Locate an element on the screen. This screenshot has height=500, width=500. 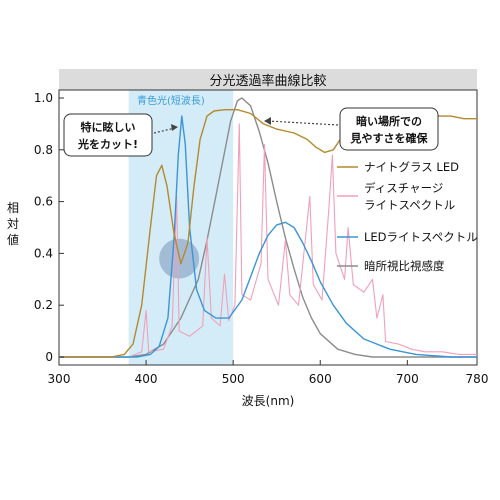
annotation-right: 暗い場所での 見やすさを確保 is located at coordinates (351, 129).